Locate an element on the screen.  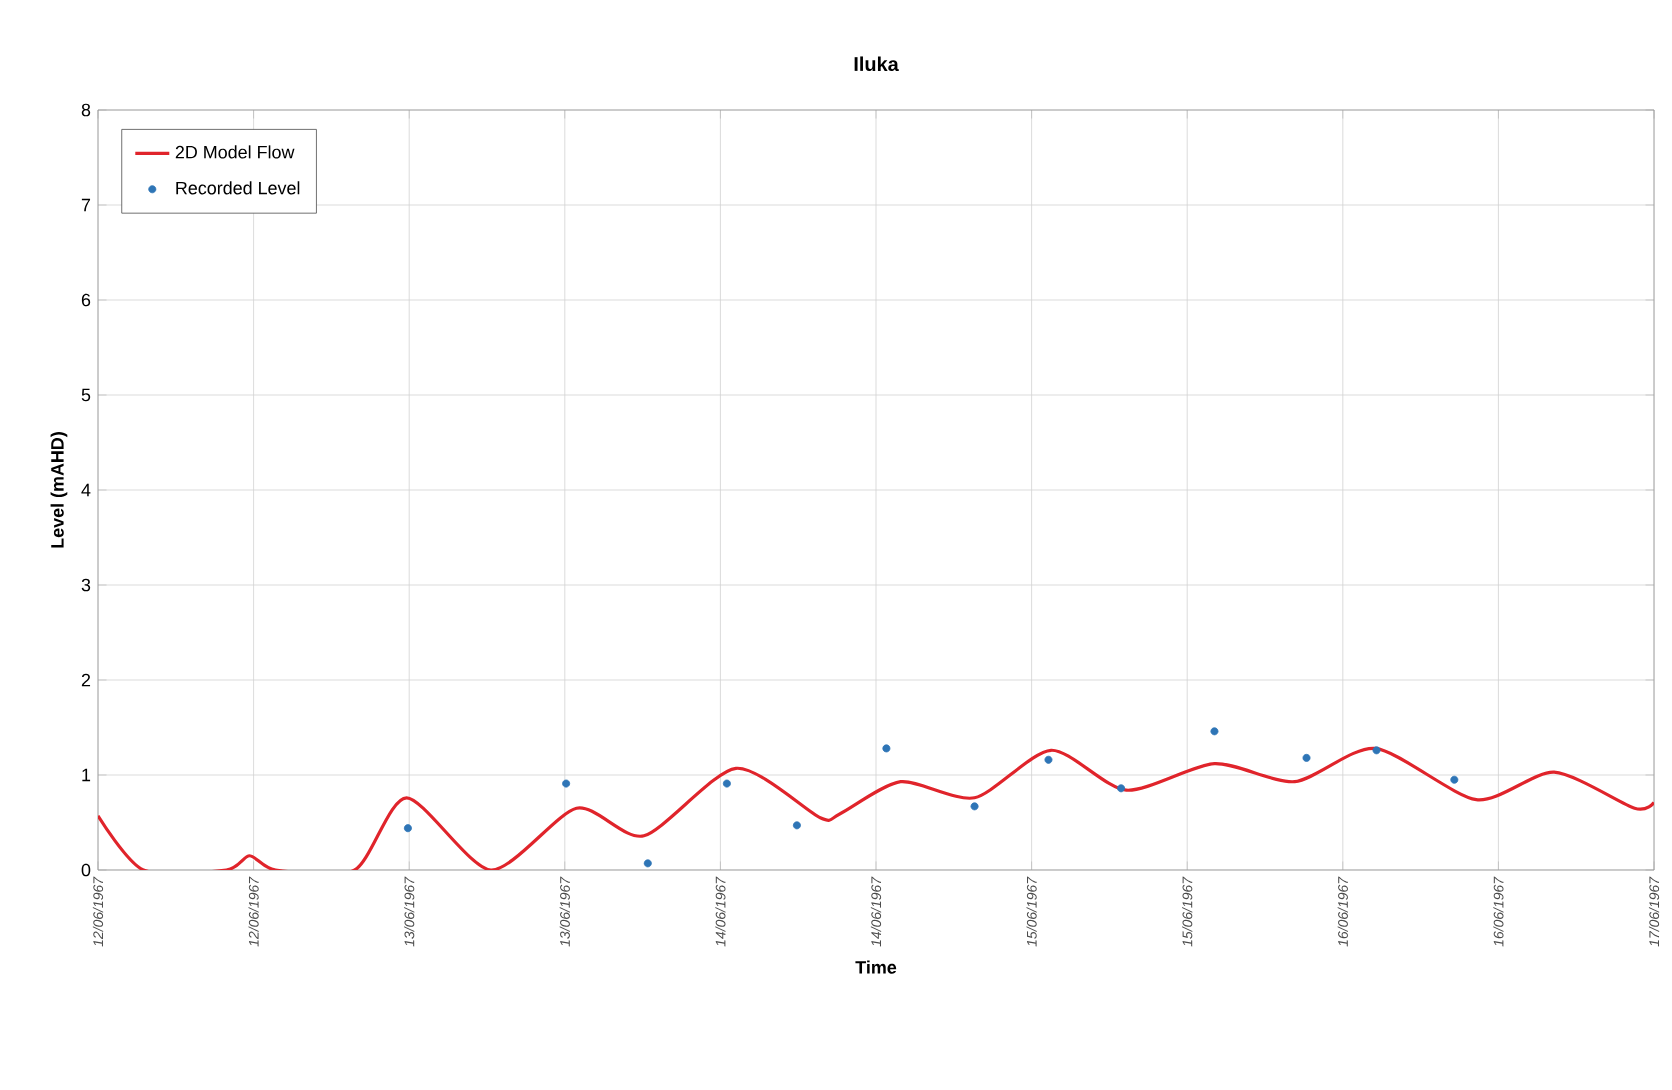
y-tick-label: 5 is located at coordinates (86, 395).